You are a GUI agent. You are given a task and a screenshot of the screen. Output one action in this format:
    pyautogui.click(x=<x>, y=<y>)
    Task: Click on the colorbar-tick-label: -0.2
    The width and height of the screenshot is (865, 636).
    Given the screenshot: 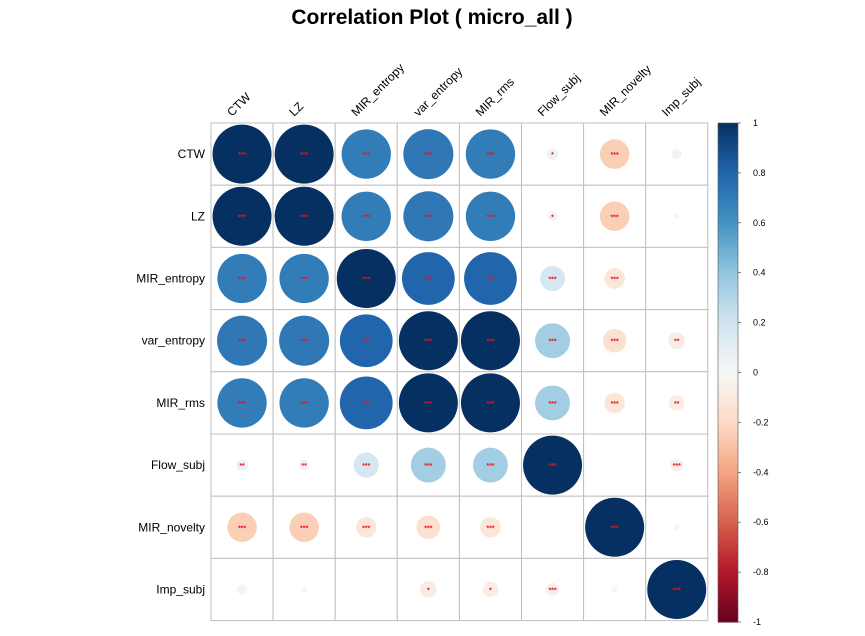 What is the action you would take?
    pyautogui.click(x=761, y=422)
    